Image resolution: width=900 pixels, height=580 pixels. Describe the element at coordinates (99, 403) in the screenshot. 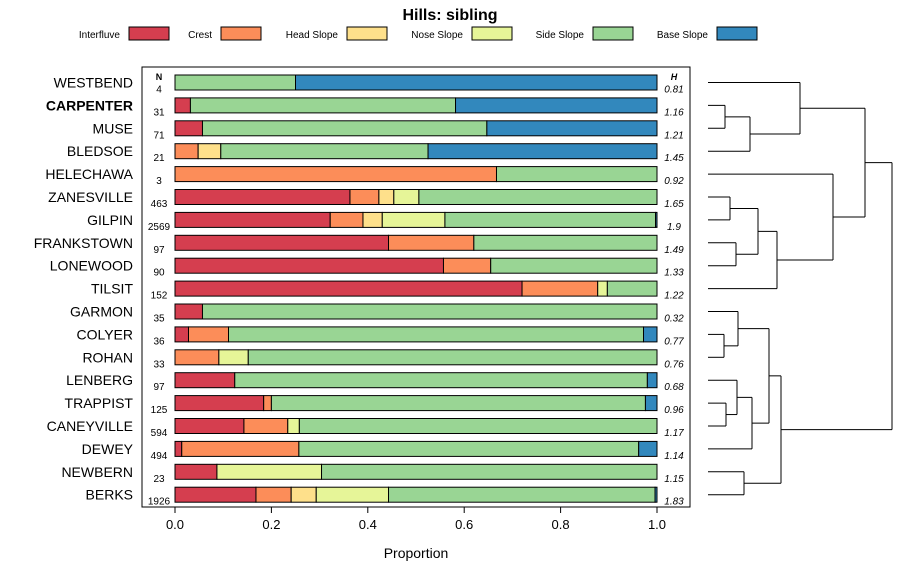

I see `row-label-trappist: TRAPPIST` at that location.